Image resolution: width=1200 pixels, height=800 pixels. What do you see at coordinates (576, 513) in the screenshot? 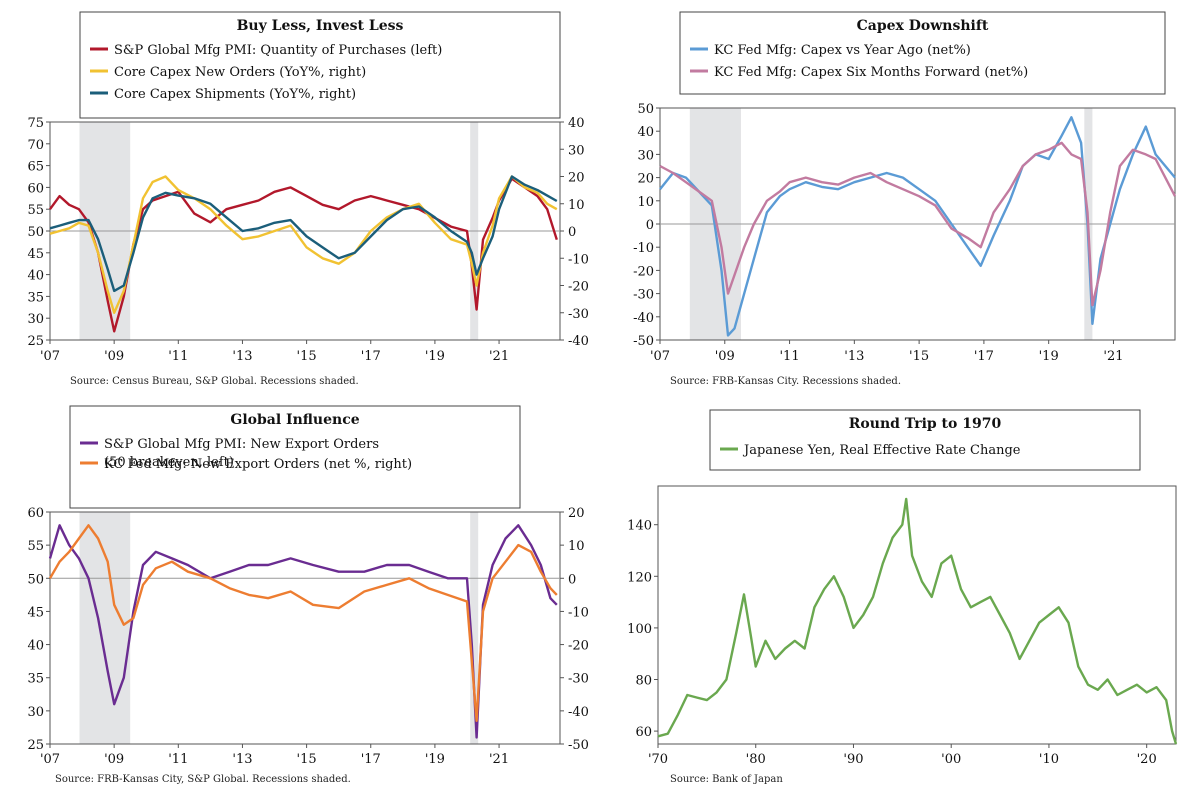
I see `y2-tick-label: 20` at bounding box center [576, 513].